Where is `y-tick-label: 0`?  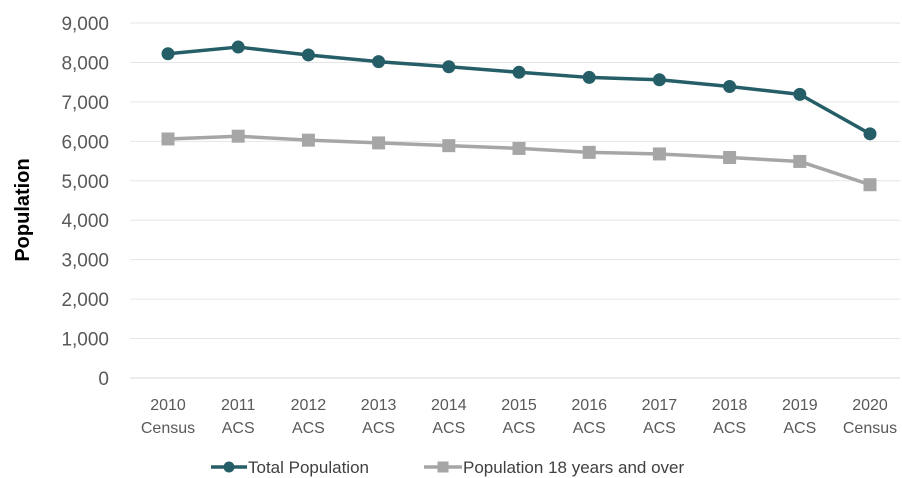 y-tick-label: 0 is located at coordinates (103, 379).